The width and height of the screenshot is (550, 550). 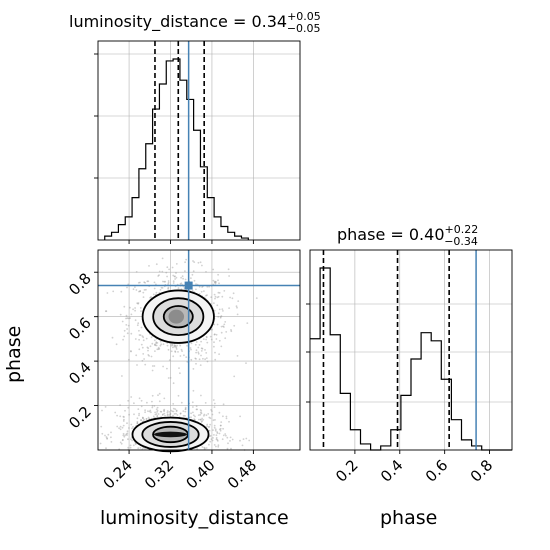 What do you see at coordinates (437, 471) in the screenshot?
I see `x-tick-label-phase: 0.6` at bounding box center [437, 471].